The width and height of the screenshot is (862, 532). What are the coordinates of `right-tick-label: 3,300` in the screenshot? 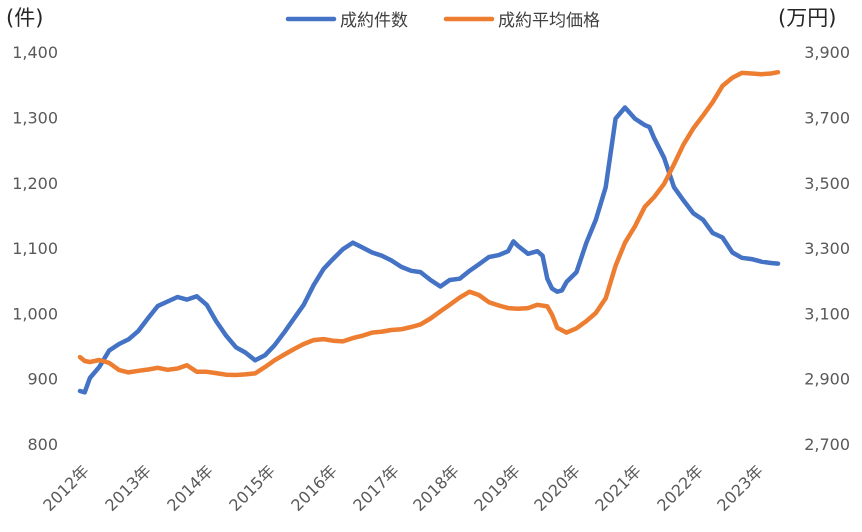 It's located at (827, 248).